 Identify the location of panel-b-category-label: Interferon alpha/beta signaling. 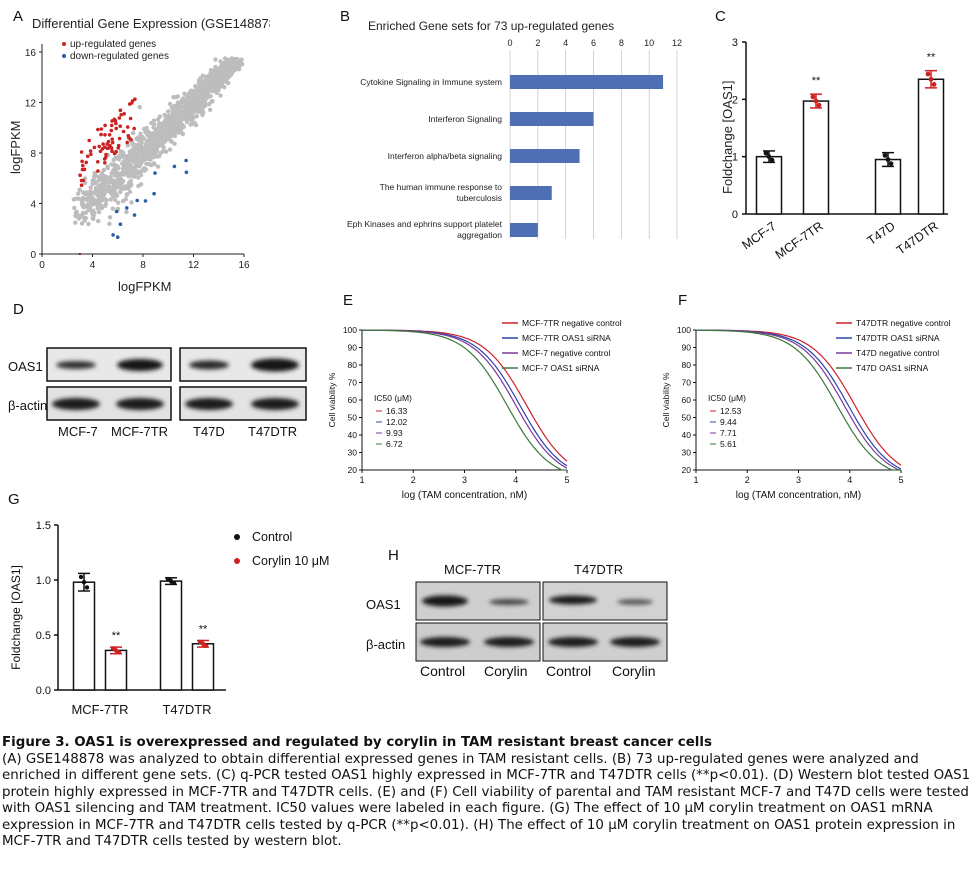
(445, 156).